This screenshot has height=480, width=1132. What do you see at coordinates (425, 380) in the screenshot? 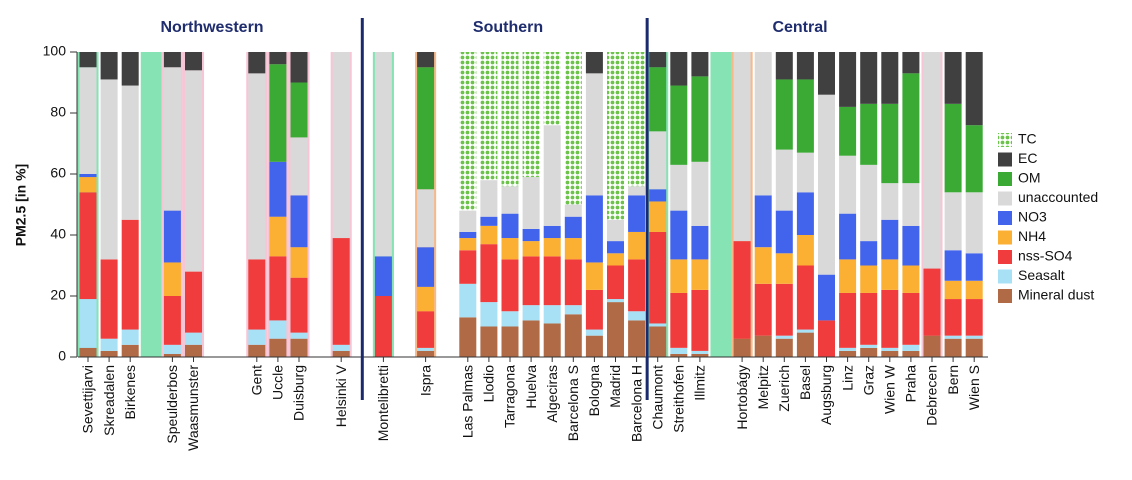
I see `x-tick-label: Ispra` at bounding box center [425, 380].